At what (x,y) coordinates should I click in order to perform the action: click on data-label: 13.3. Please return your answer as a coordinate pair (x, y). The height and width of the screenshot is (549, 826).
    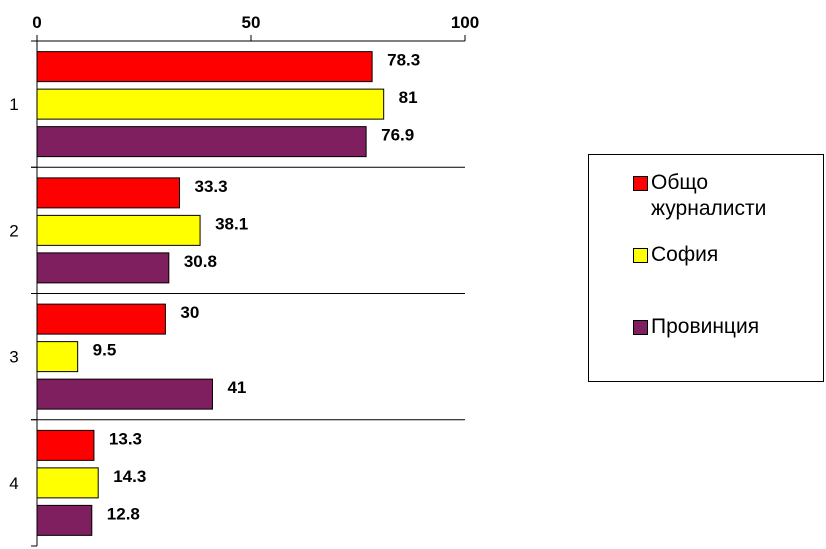
    Looking at the image, I should click on (125, 438).